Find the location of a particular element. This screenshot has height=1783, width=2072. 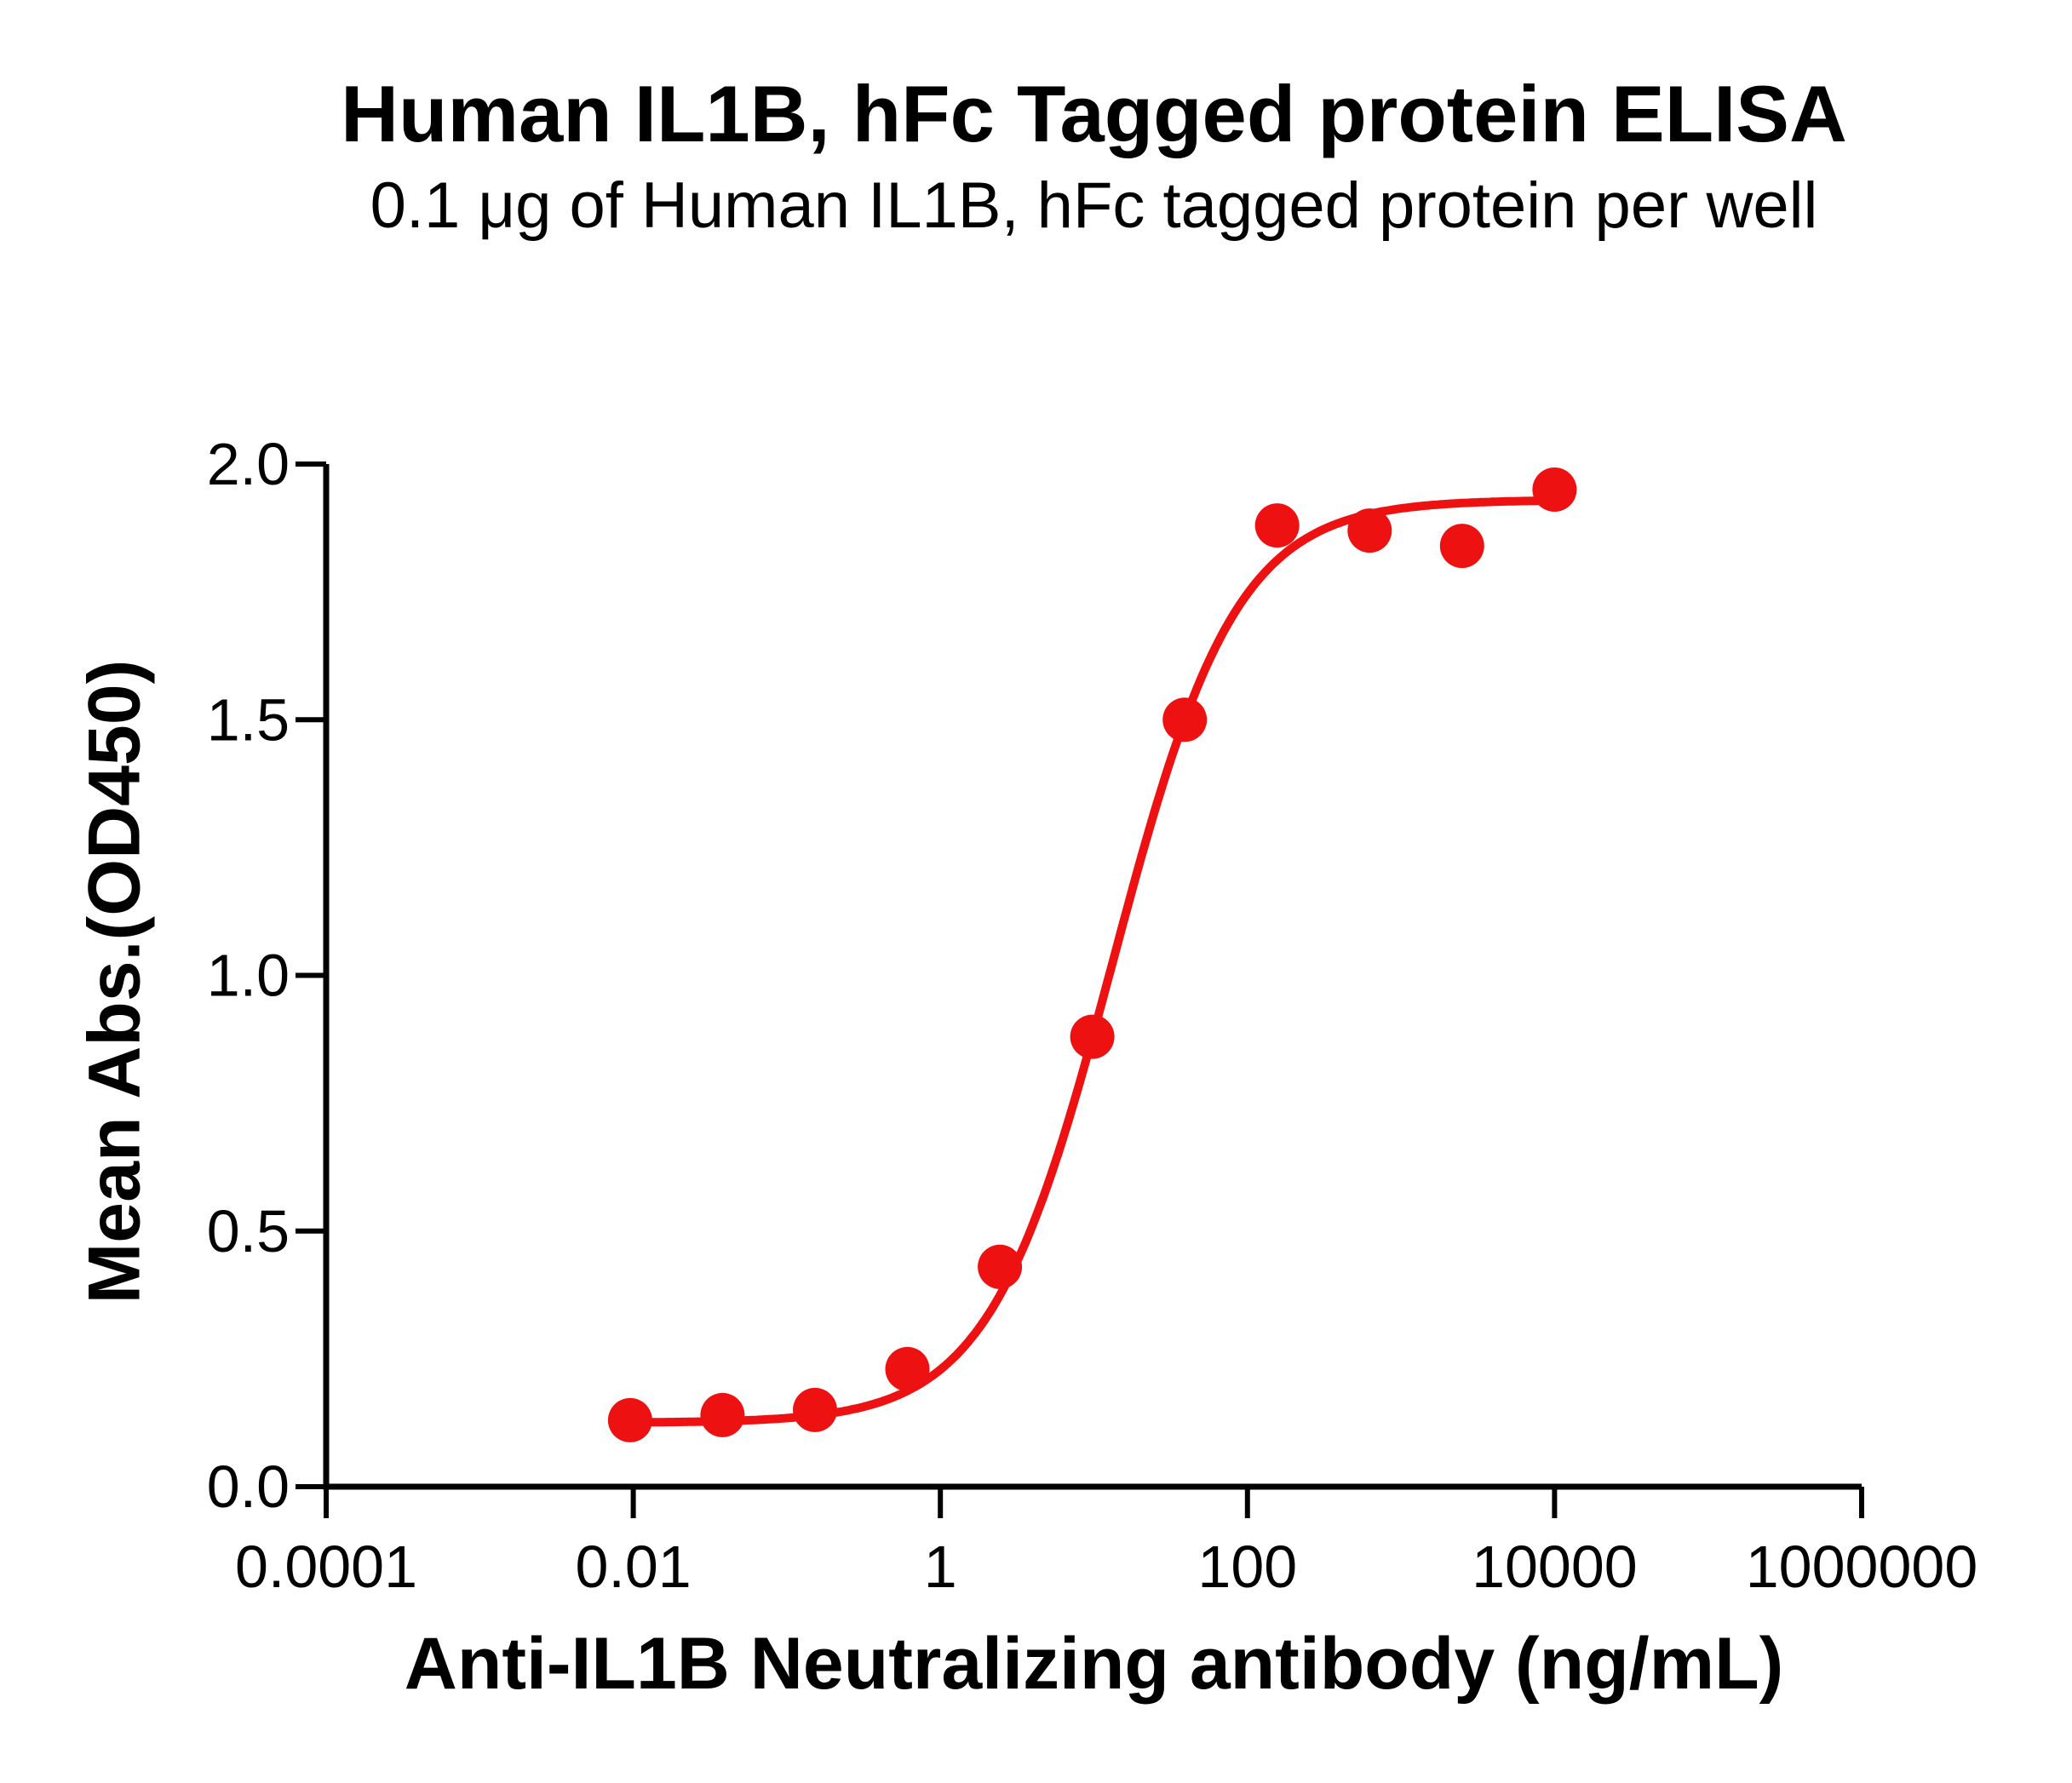

x-axis-tick-label: 0.0001 is located at coordinates (326, 1567).